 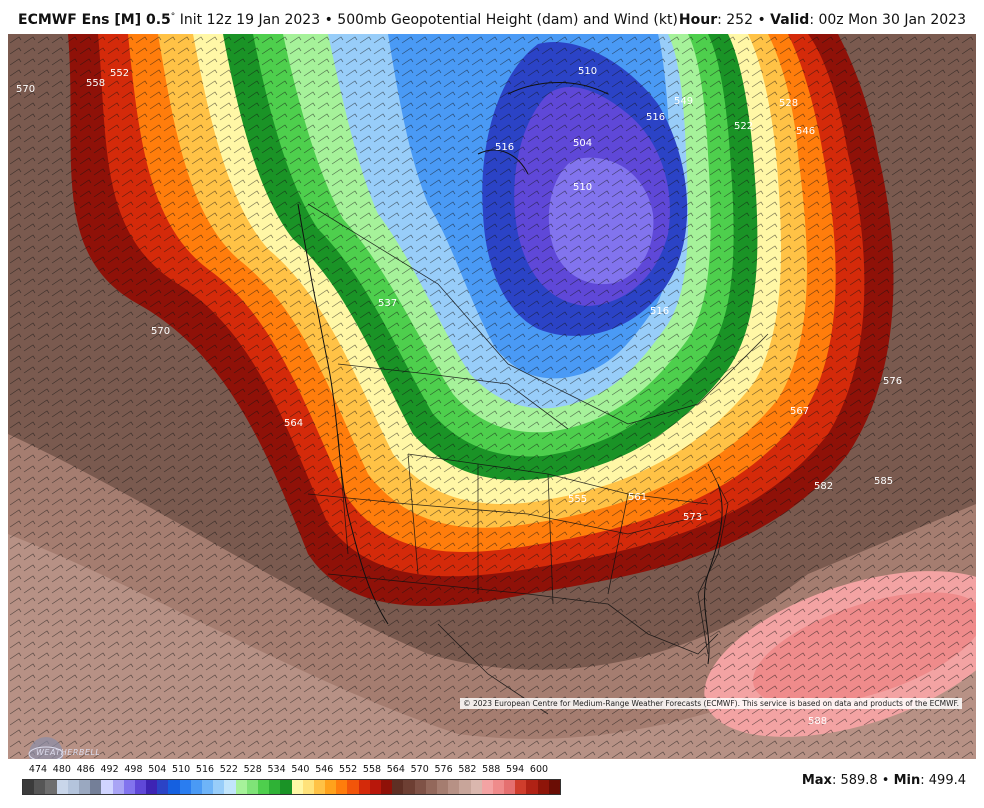 What do you see at coordinates (300, 769) in the screenshot?
I see `legend-label: 540` at bounding box center [300, 769].